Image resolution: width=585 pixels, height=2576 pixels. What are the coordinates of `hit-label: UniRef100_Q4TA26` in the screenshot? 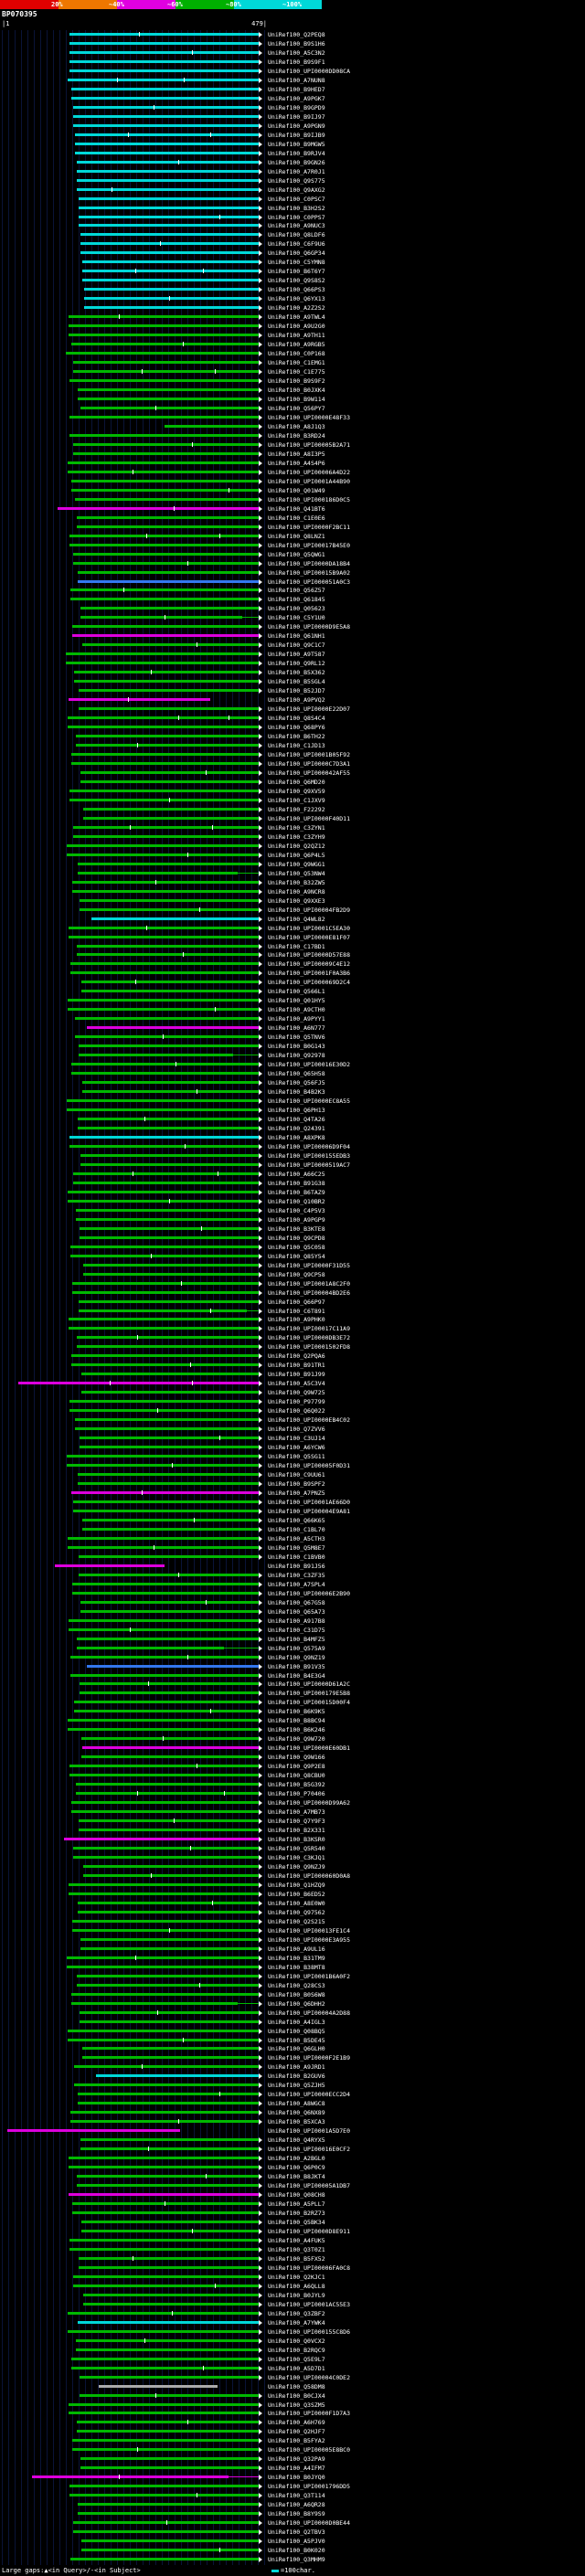 It's located at (297, 1120).